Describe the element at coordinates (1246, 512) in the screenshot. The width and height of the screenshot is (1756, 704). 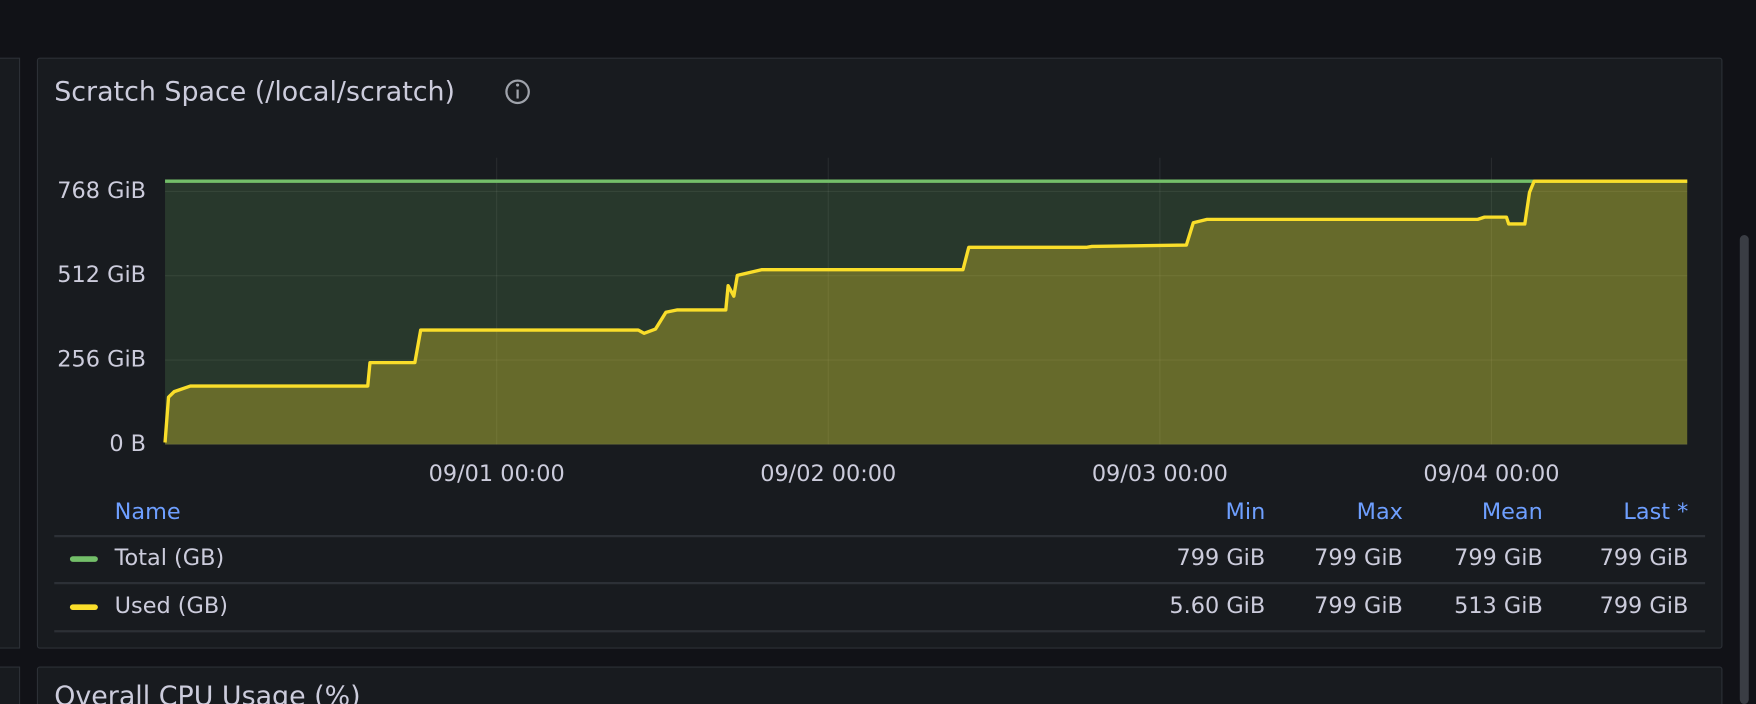
I see `legend-header: Min` at that location.